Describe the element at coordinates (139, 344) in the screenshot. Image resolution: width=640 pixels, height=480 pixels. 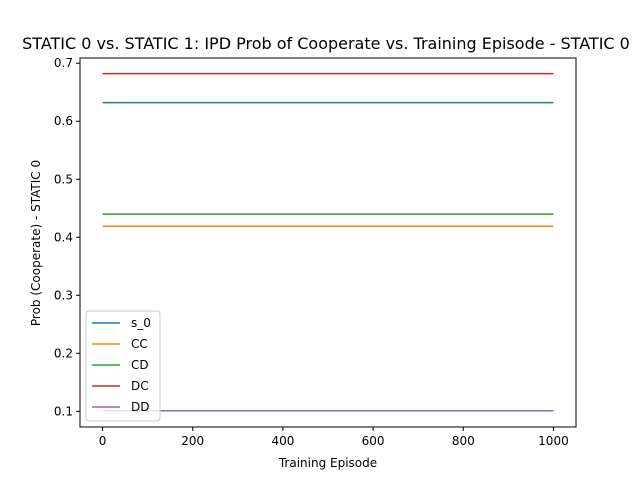
I see `legend-label: CC` at that location.